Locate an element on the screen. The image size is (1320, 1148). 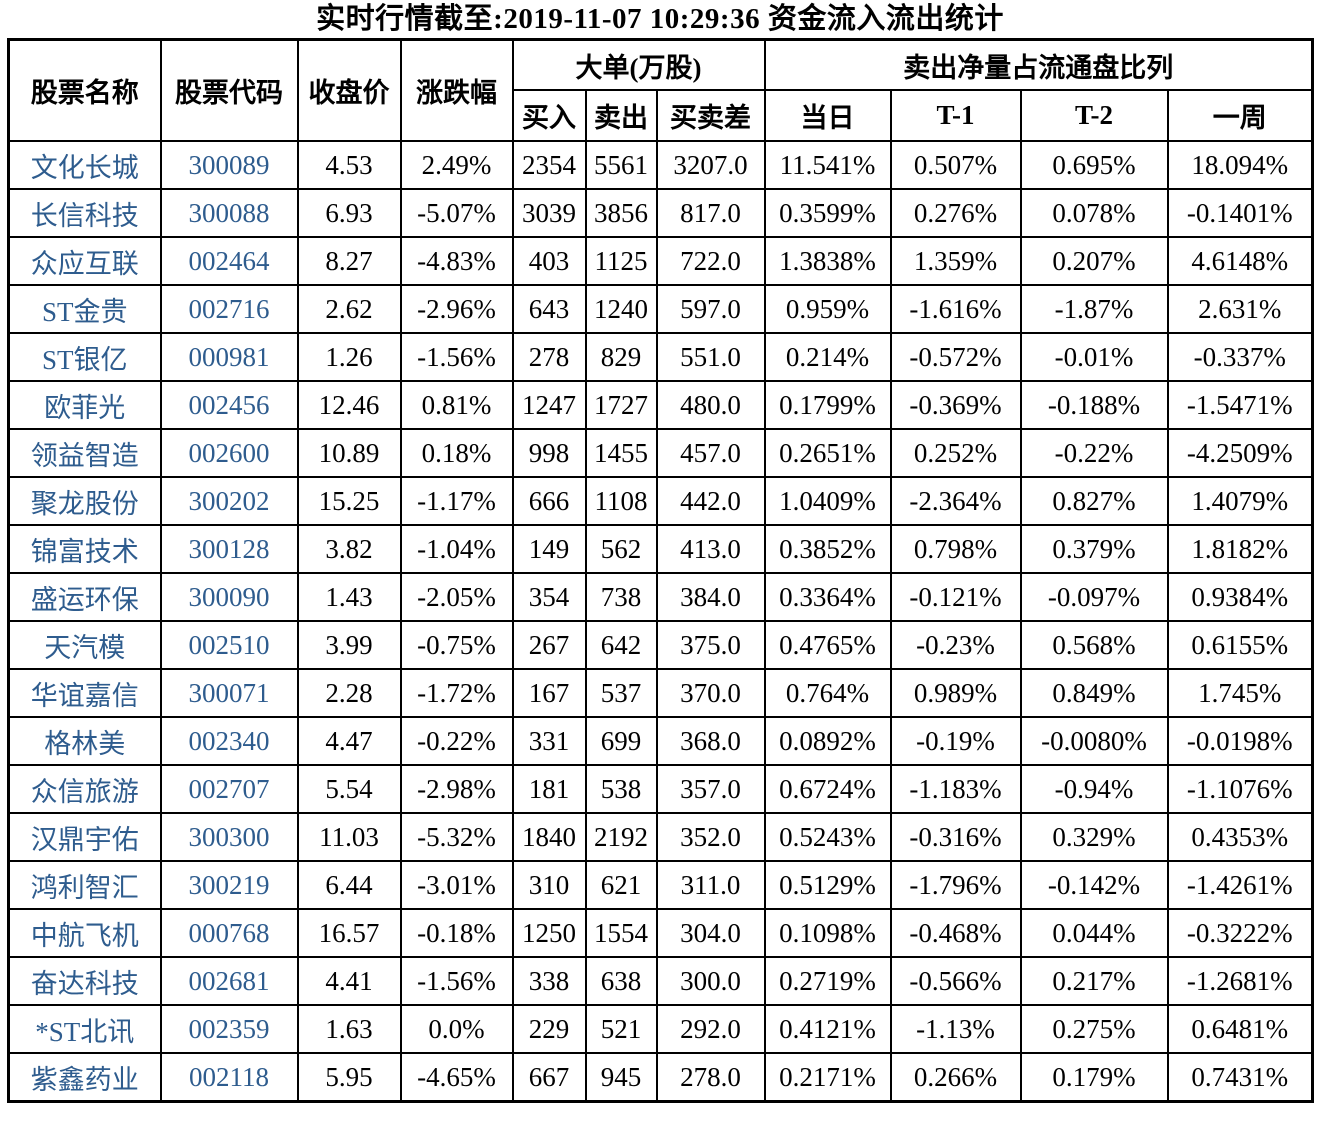
ratio-t1-cell: -0.121% is located at coordinates (955, 597).